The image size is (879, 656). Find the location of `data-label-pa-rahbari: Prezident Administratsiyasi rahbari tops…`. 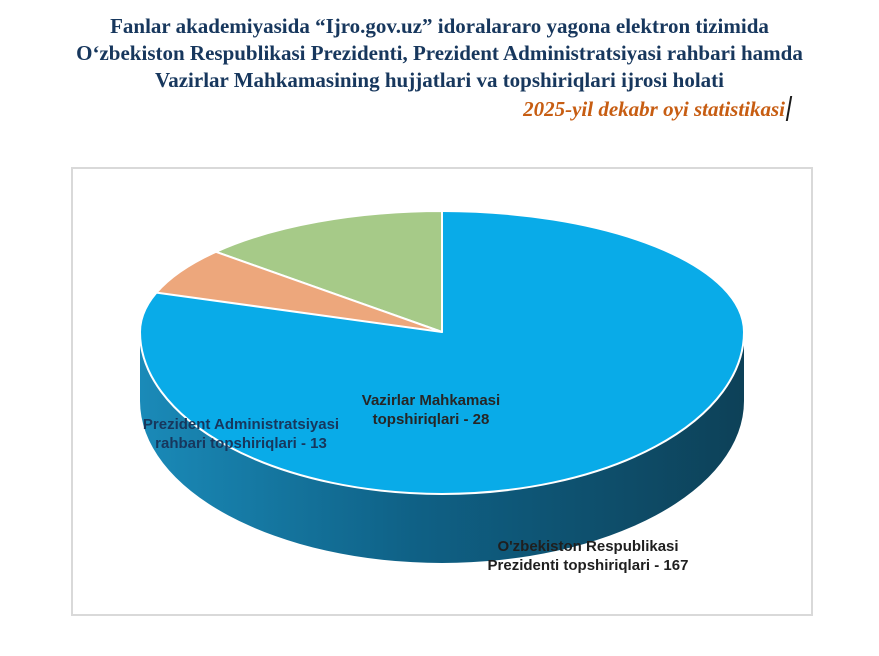

data-label-pa-rahbari: Prezident Administratsiyasi rahbari tops… is located at coordinates (241, 434).